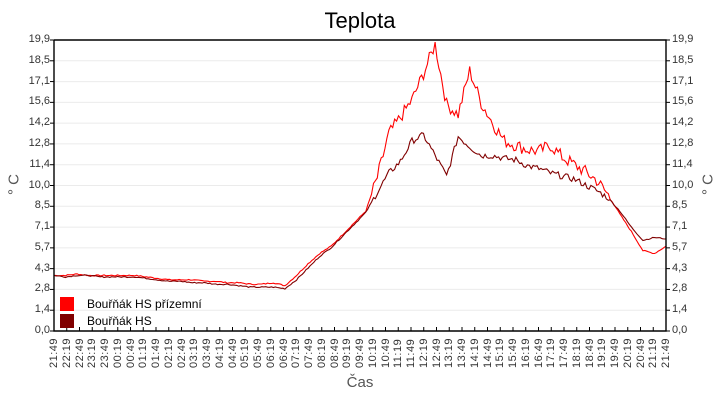  I want to click on x-tick-label: 22:19, so click(66, 352).